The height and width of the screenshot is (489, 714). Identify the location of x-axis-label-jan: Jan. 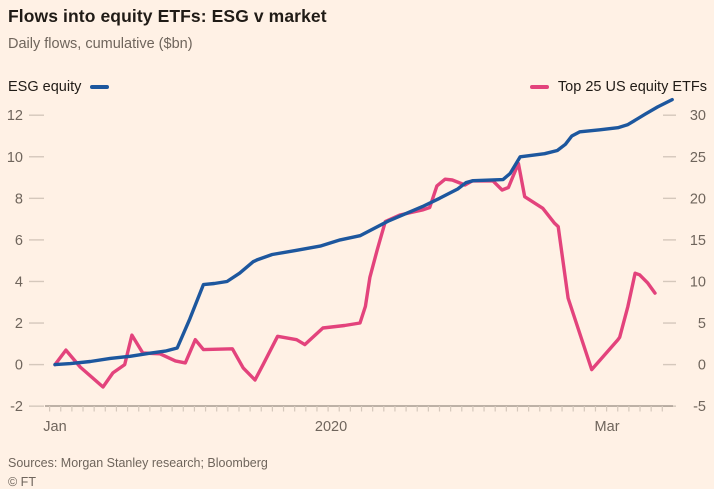
(54, 427).